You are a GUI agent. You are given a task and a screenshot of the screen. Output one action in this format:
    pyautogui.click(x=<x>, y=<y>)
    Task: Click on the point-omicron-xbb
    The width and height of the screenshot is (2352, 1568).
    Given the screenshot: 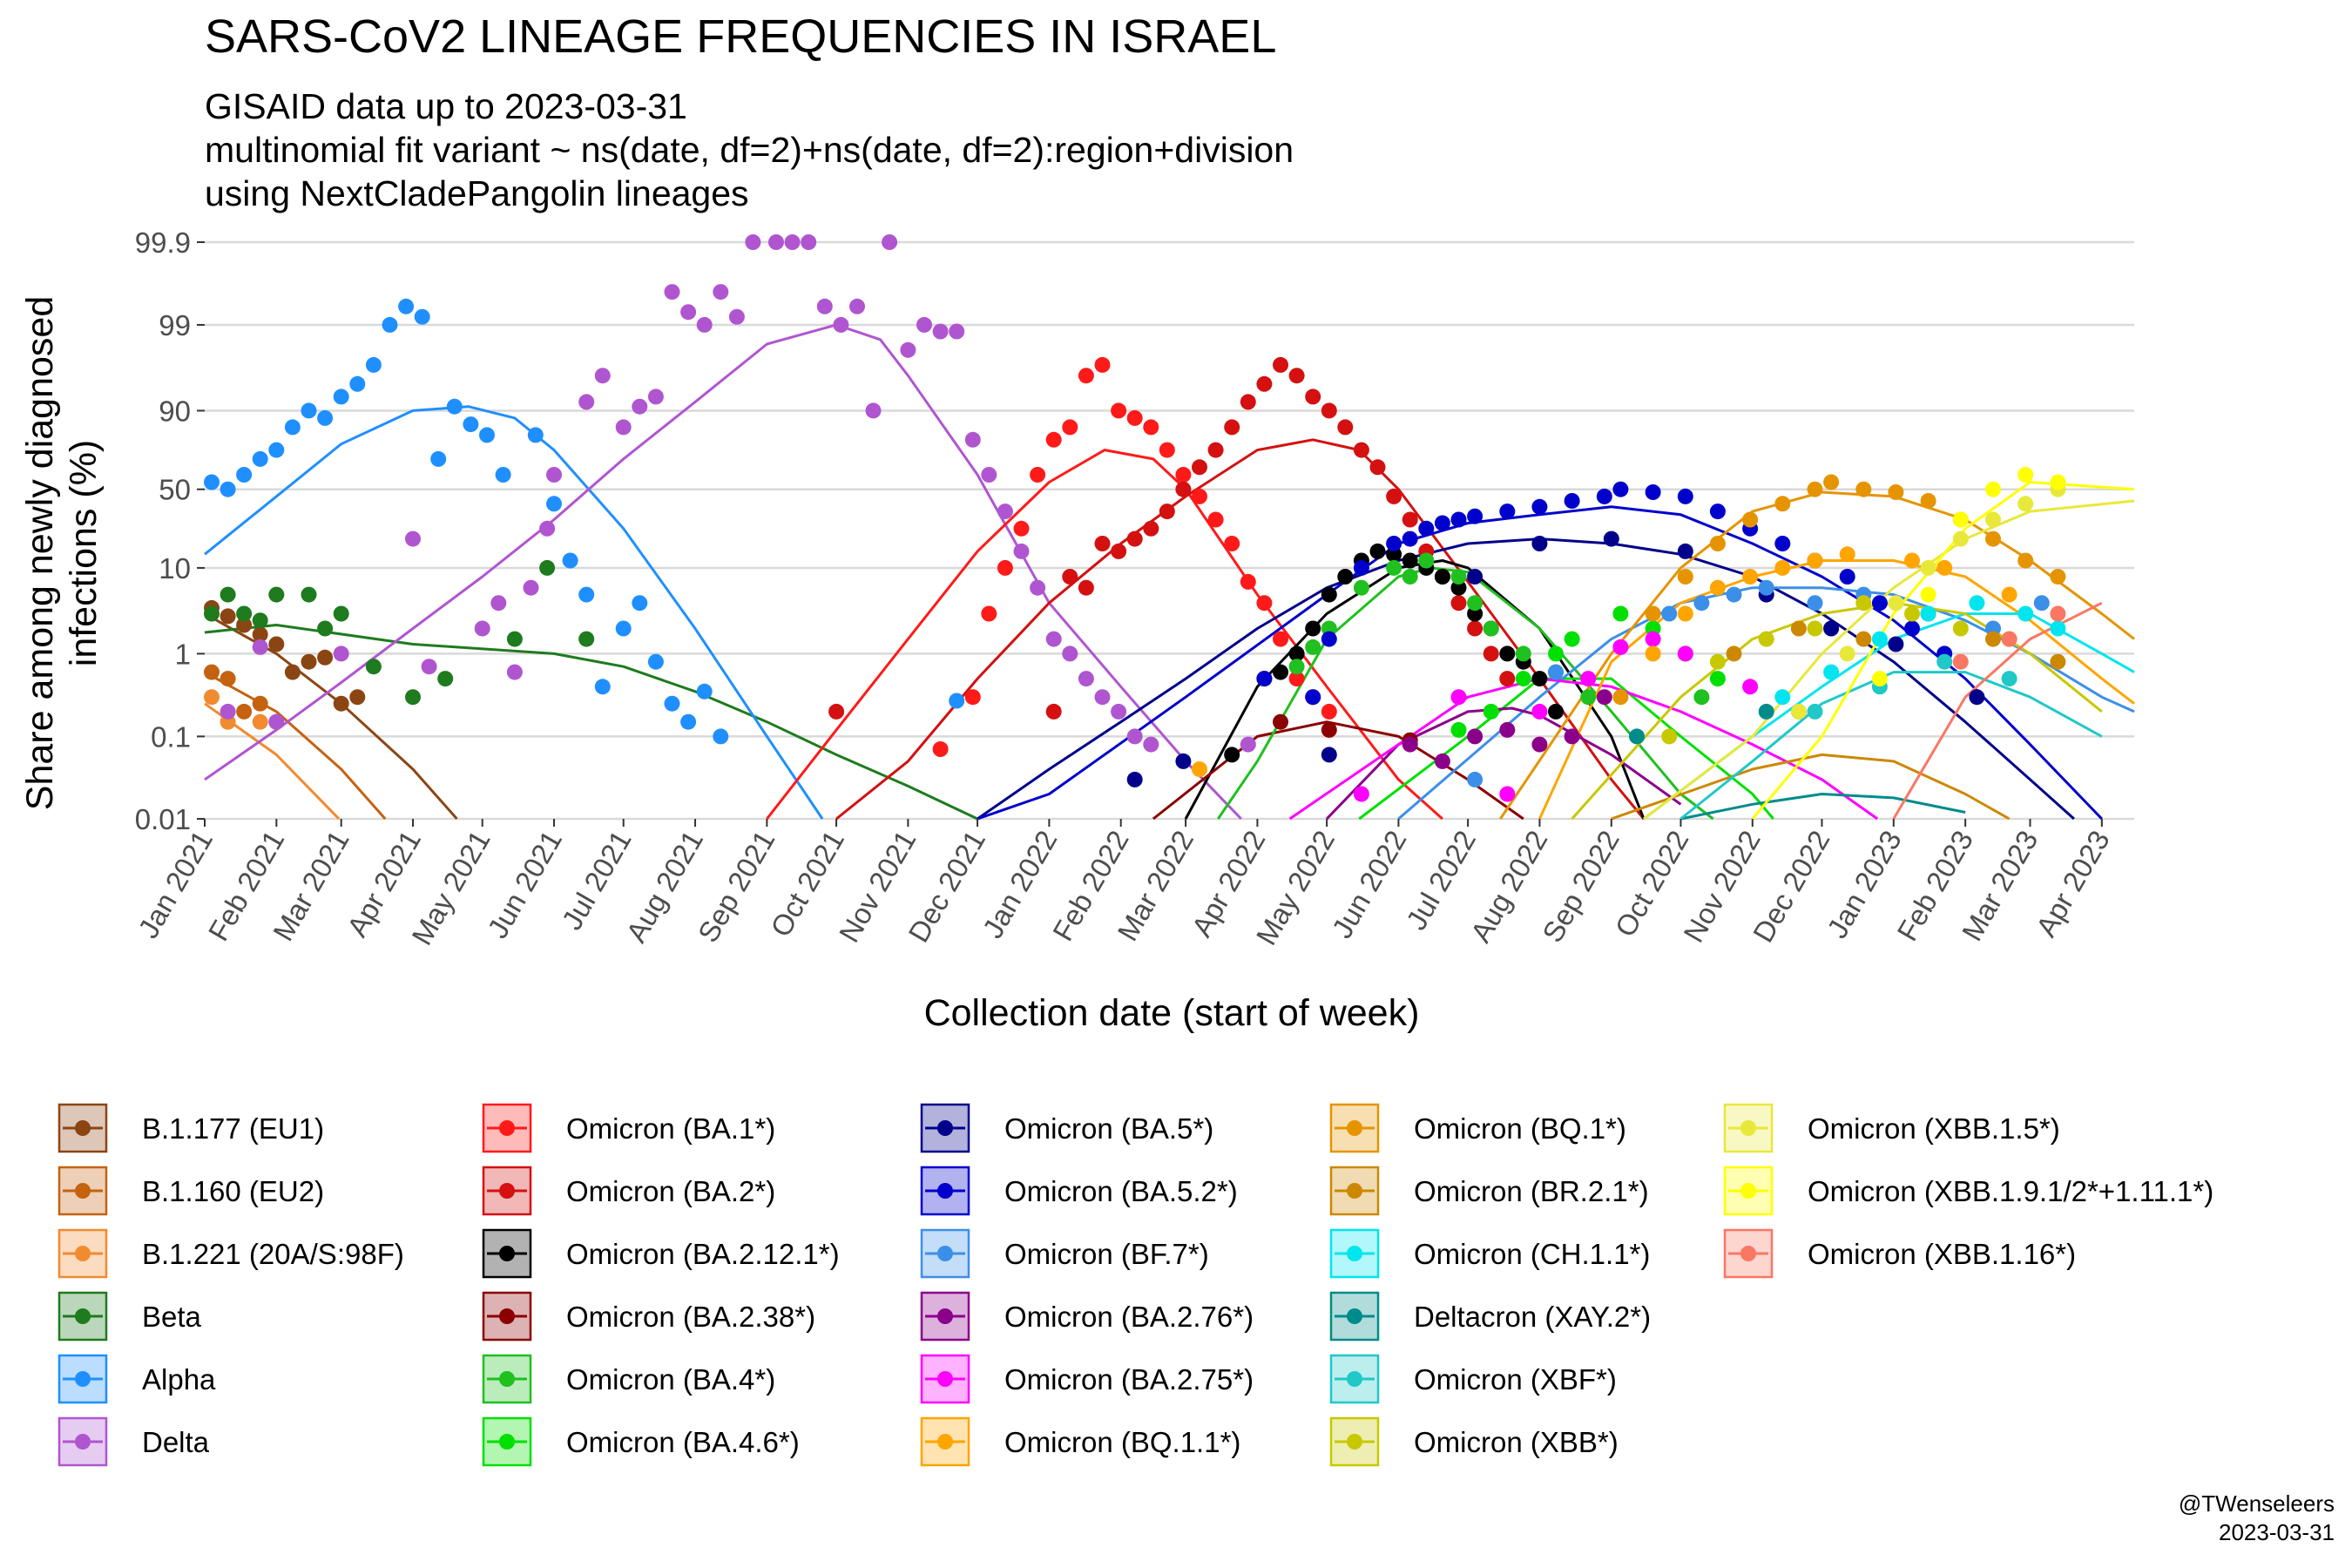 What is the action you would take?
    pyautogui.click(x=1815, y=628)
    